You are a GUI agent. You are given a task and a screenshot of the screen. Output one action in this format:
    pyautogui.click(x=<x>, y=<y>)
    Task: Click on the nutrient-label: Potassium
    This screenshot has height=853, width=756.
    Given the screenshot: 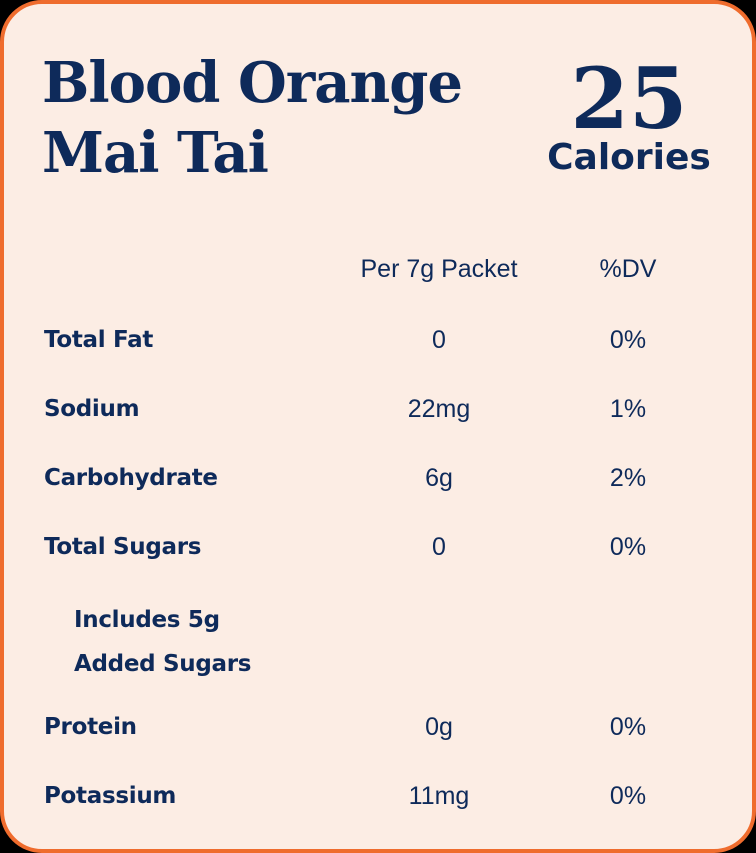 What is the action you would take?
    pyautogui.click(x=110, y=796)
    